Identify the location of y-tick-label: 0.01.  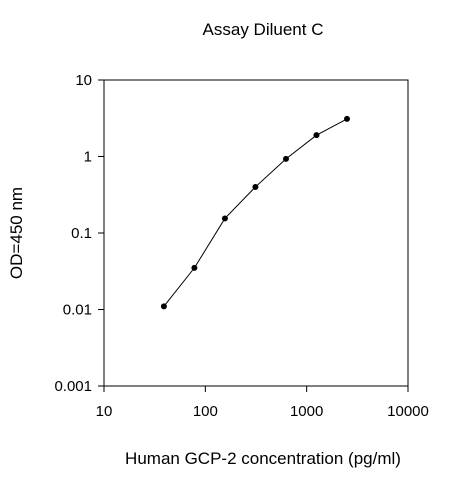
(77, 310).